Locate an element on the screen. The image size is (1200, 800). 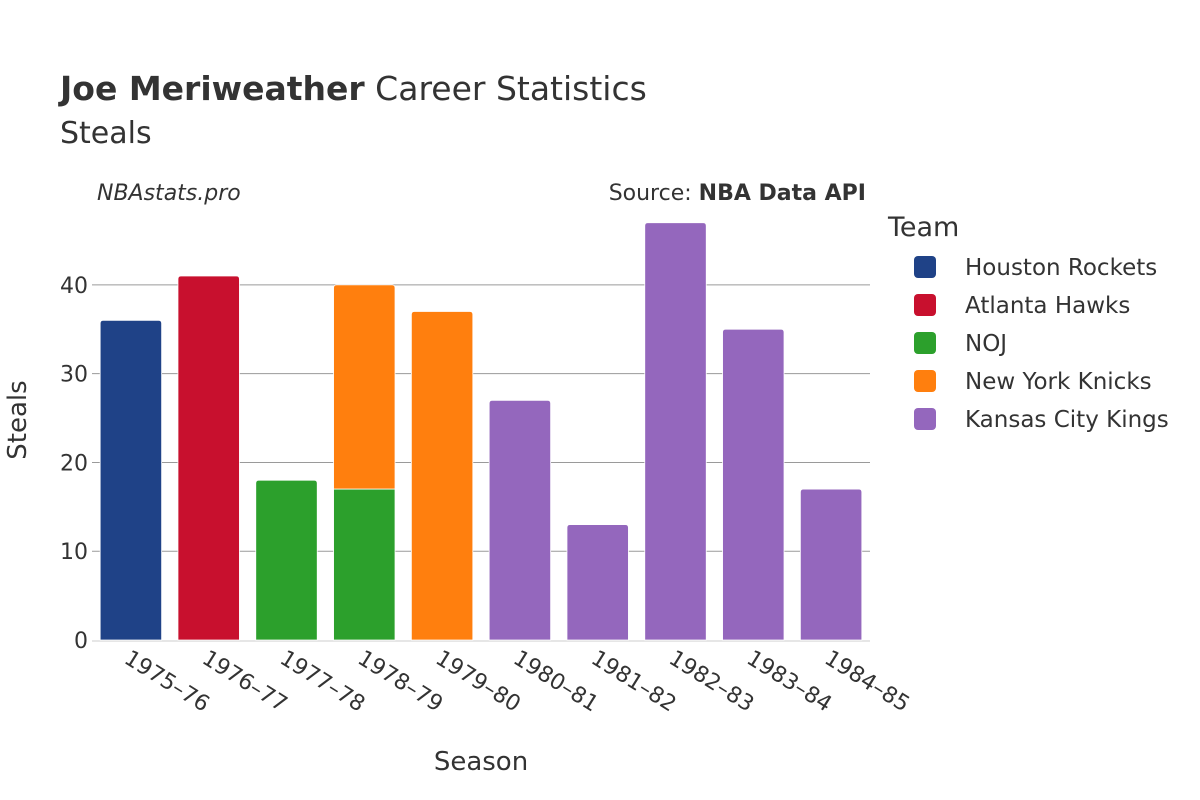
source-text: Source: NBA Data API is located at coordinates (737, 193).